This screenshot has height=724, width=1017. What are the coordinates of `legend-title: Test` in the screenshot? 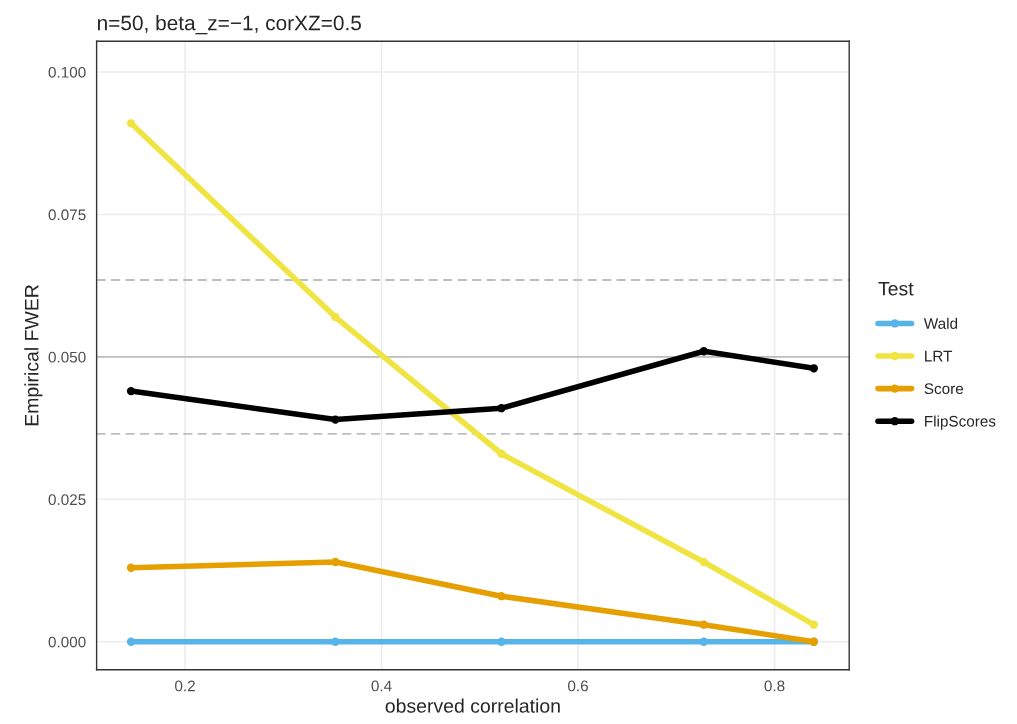 It's located at (896, 288).